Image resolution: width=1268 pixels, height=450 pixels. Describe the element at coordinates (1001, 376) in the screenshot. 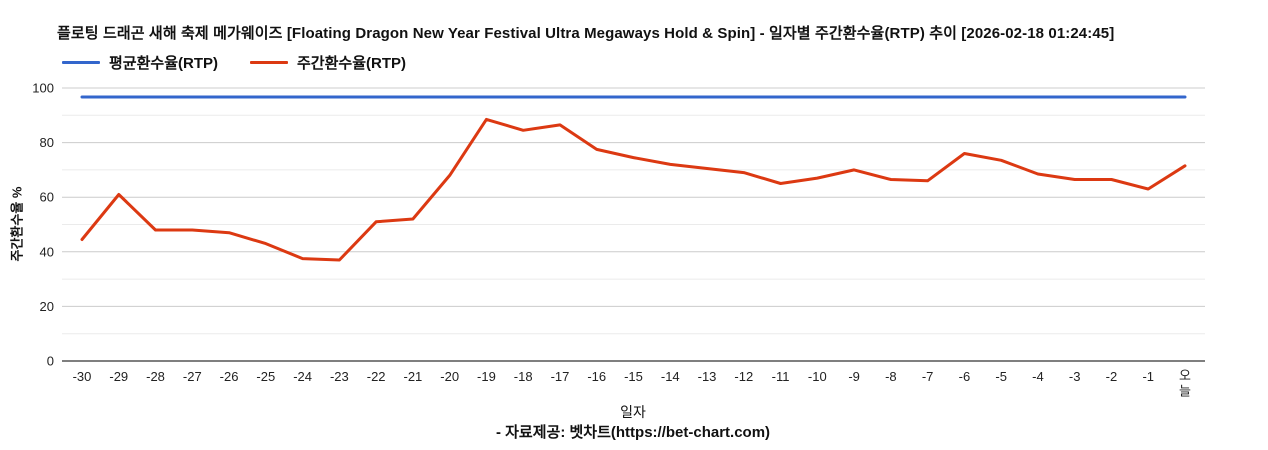

I see `x-axis-tick-label: -5` at that location.